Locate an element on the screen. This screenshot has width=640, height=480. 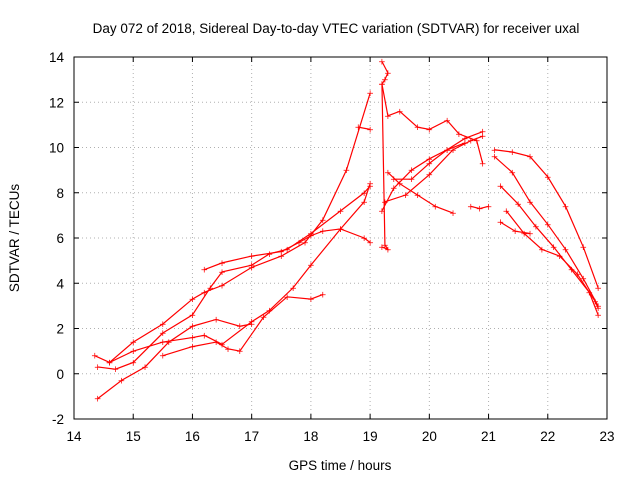
series-arc-3: +++++++ + is located at coordinates (175, 359).